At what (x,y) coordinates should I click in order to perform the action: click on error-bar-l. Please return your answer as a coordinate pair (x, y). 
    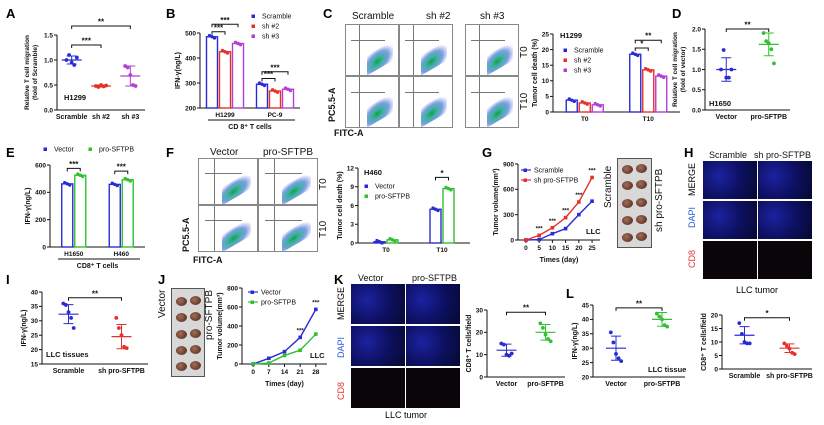
    Looking at the image, I should click on (662, 319).